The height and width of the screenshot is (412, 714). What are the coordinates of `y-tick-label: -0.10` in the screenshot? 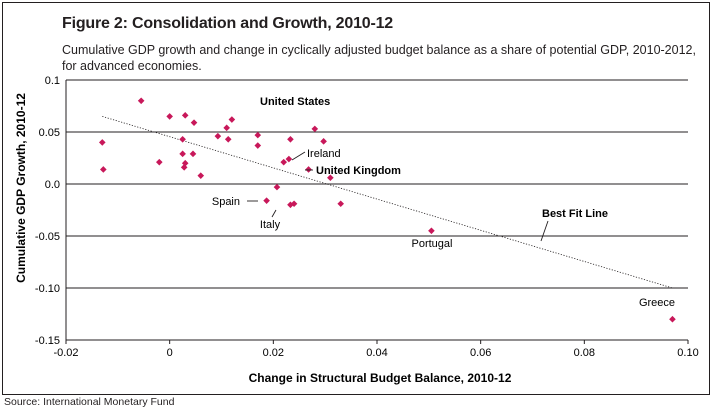 It's located at (47, 289).